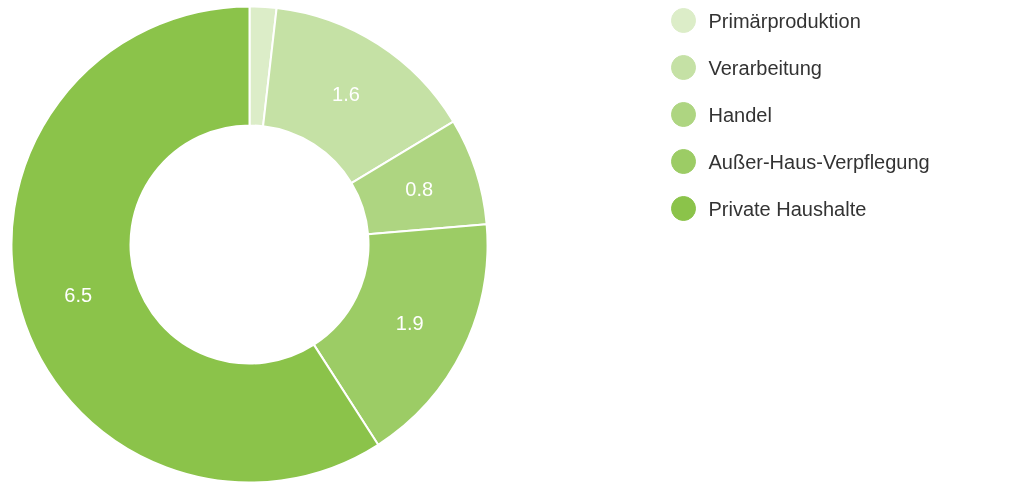 This screenshot has width=1035, height=484. I want to click on legend-label: Private Haushalte, so click(787, 208).